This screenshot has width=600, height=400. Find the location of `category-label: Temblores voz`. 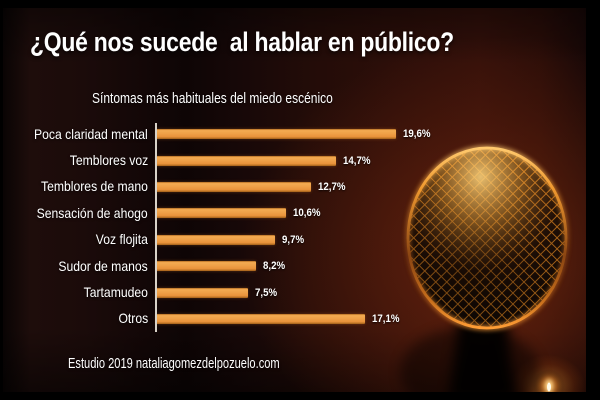

category-label: Temblores voz is located at coordinates (108, 160).